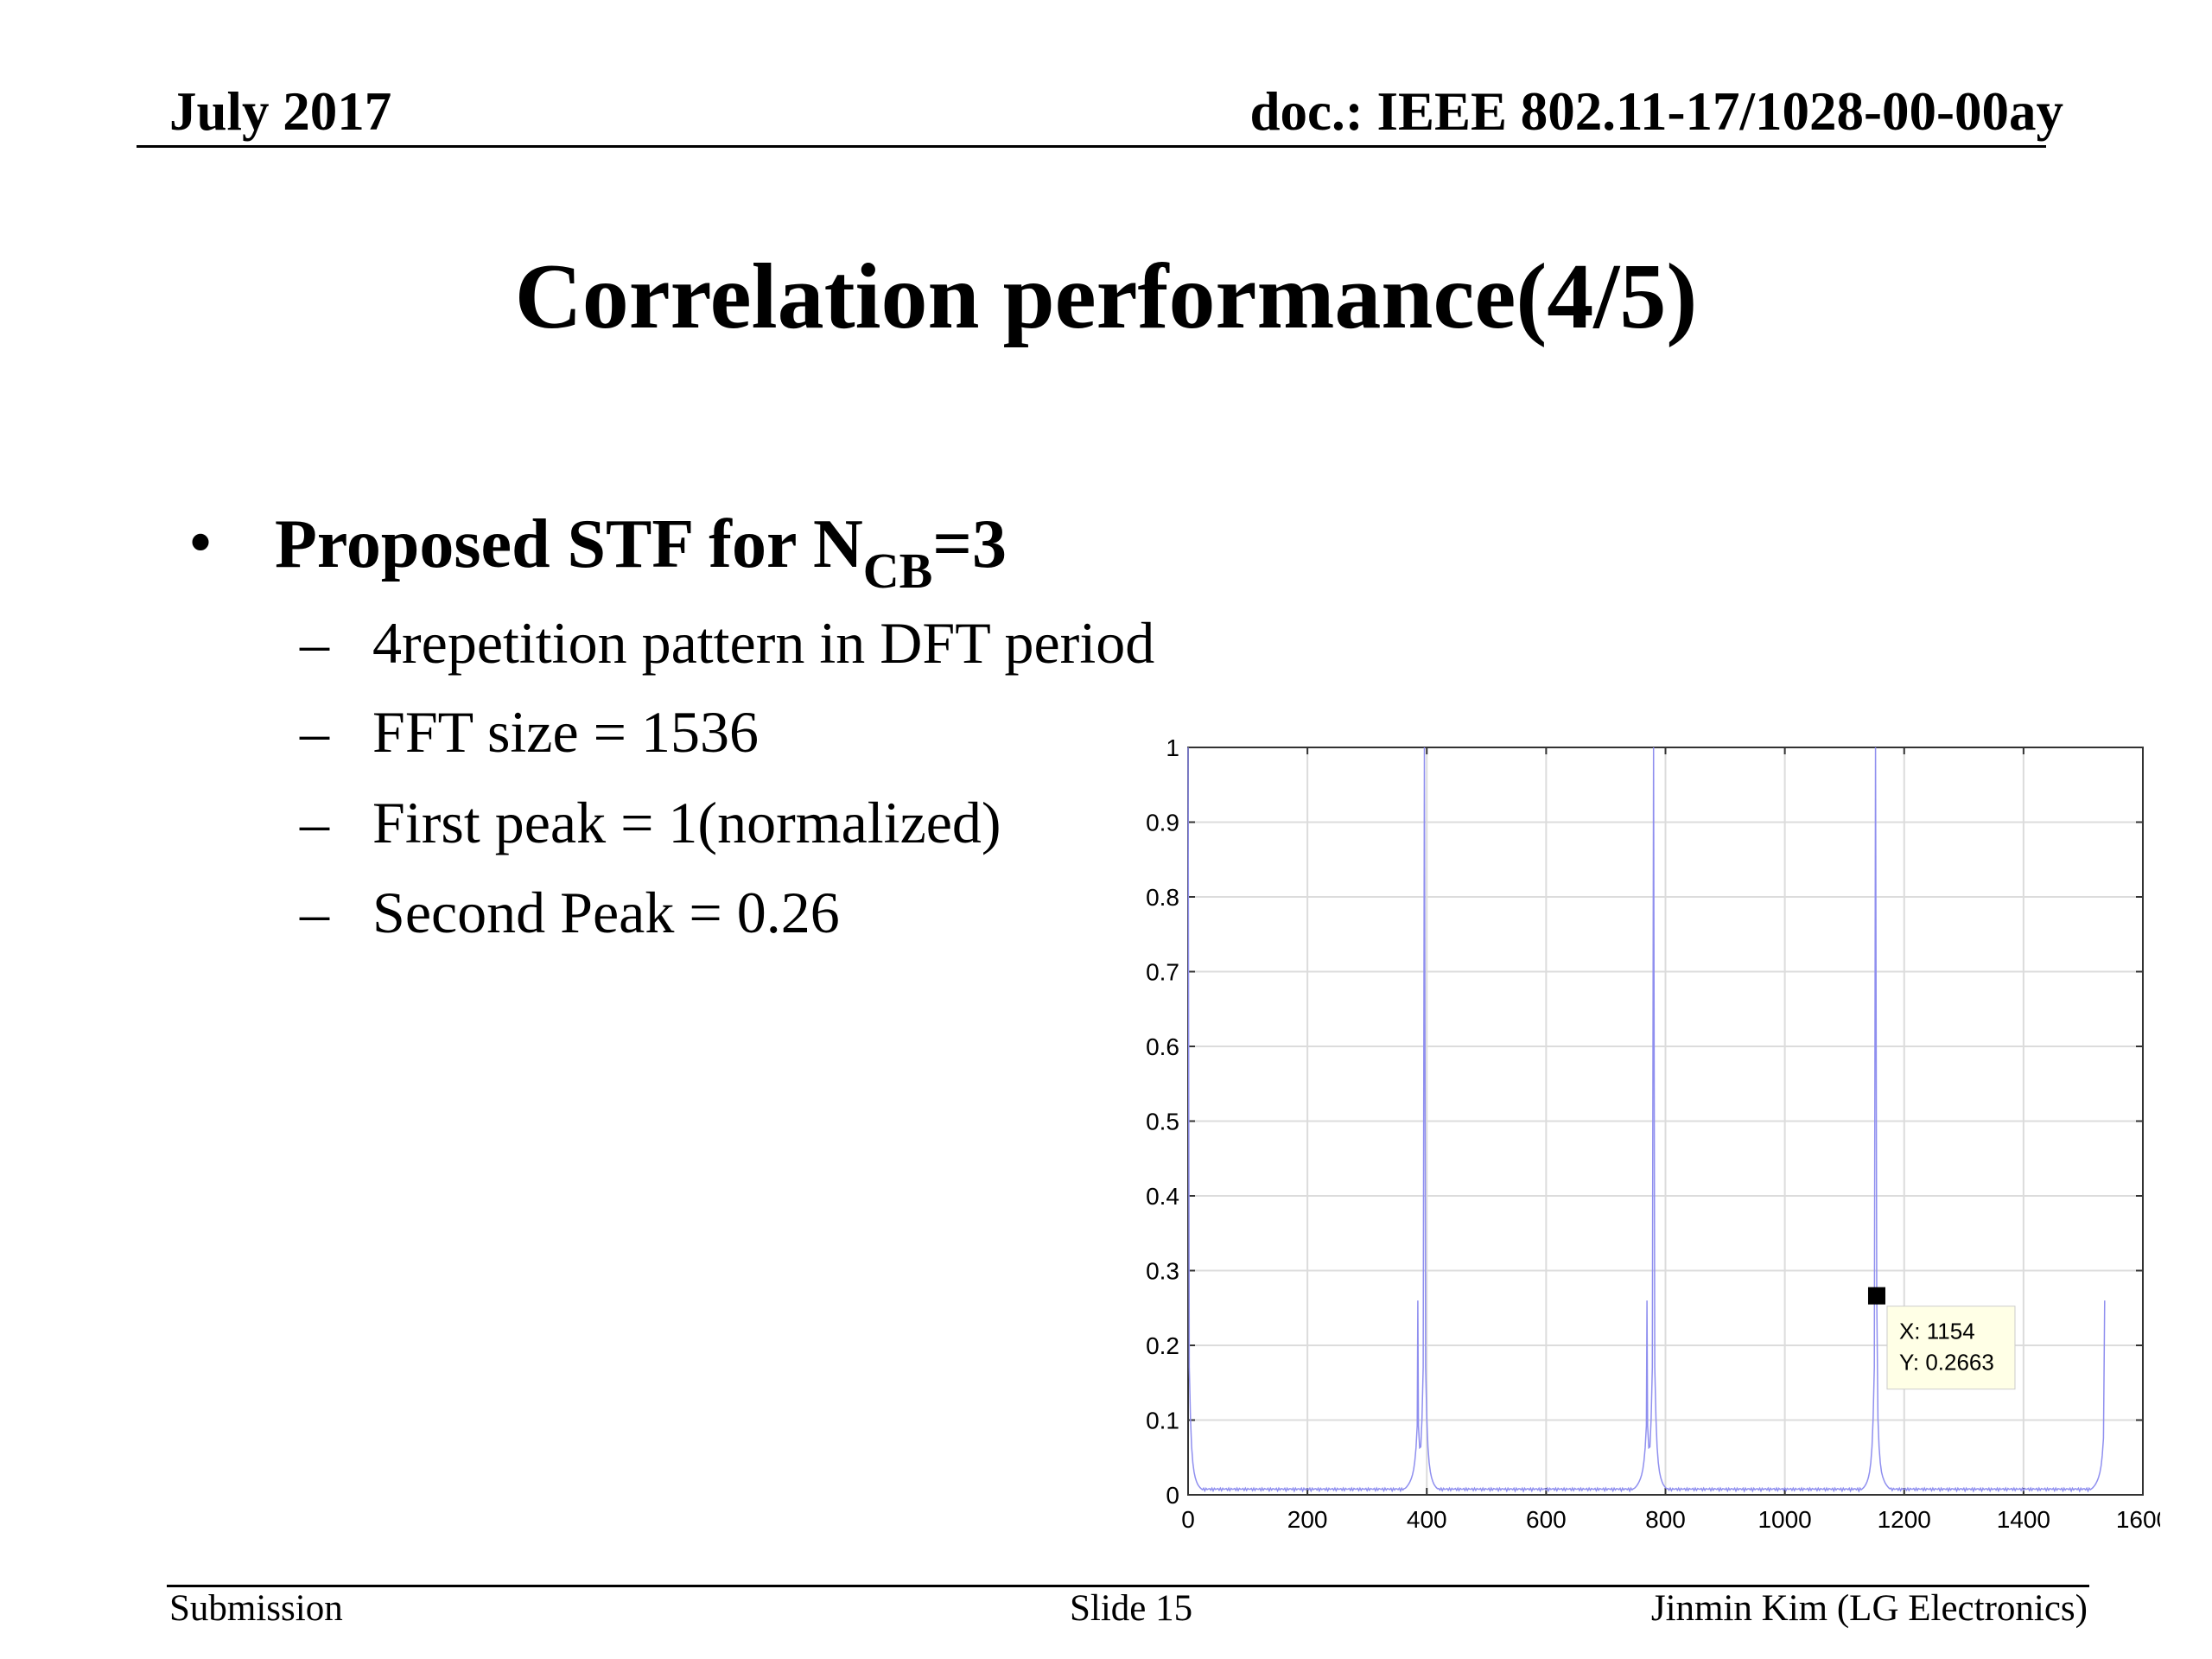 This screenshot has width=2212, height=1659. I want to click on y-tick-label: 0.4, so click(1162, 1196).